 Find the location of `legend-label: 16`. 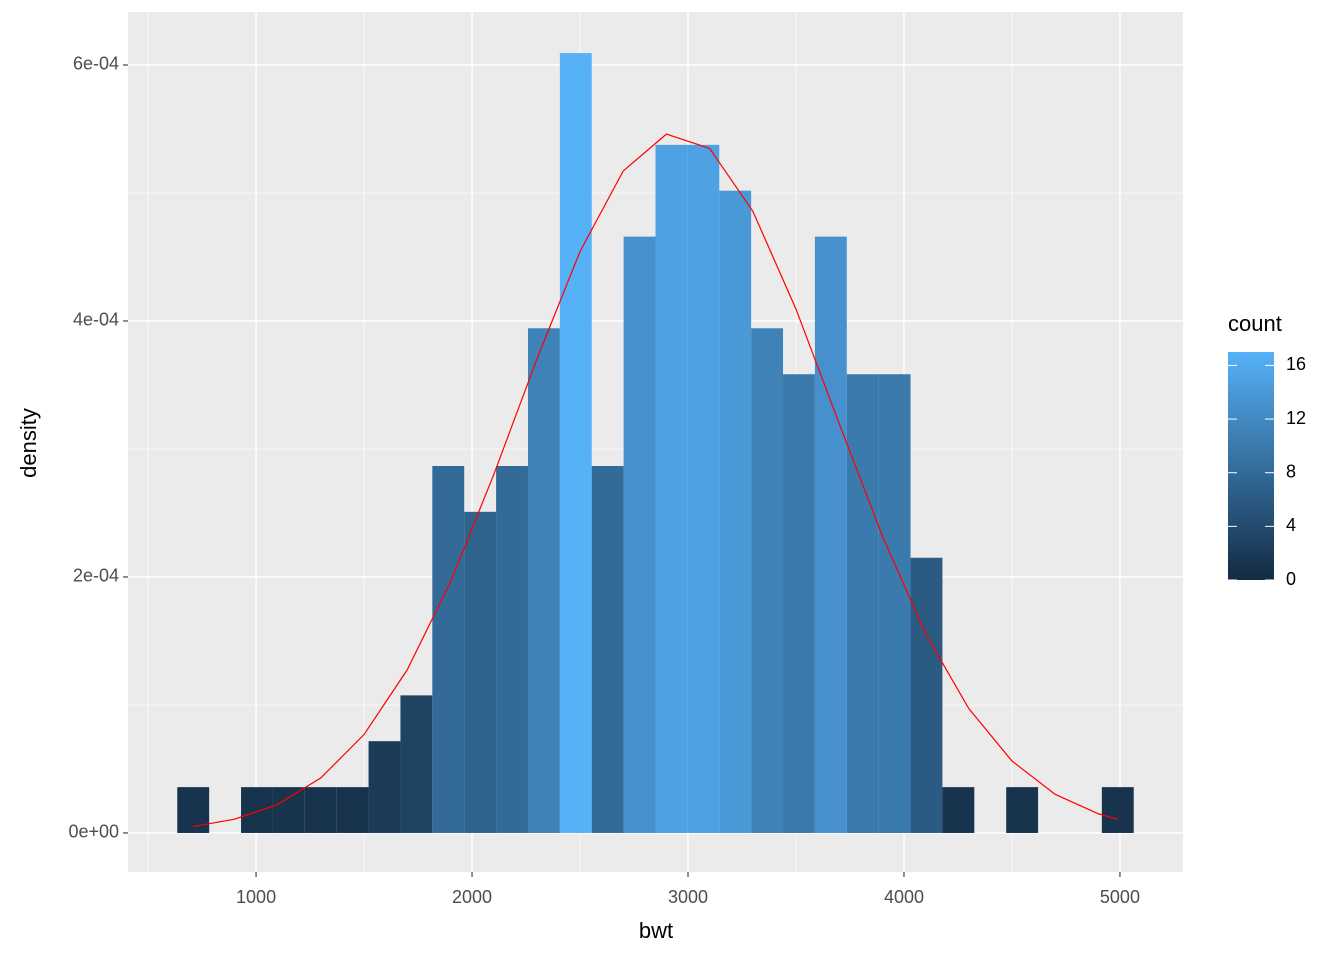

legend-label: 16 is located at coordinates (1296, 364).